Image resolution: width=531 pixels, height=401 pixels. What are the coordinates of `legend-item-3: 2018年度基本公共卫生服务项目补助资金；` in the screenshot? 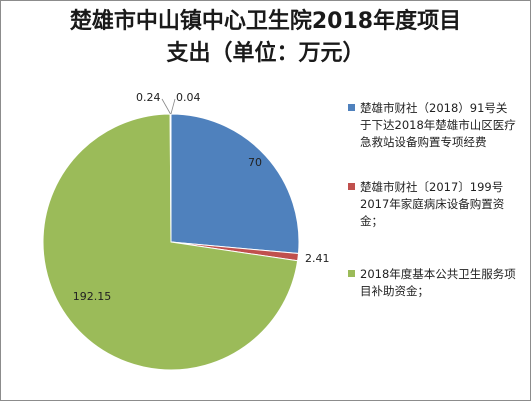 It's located at (433, 283).